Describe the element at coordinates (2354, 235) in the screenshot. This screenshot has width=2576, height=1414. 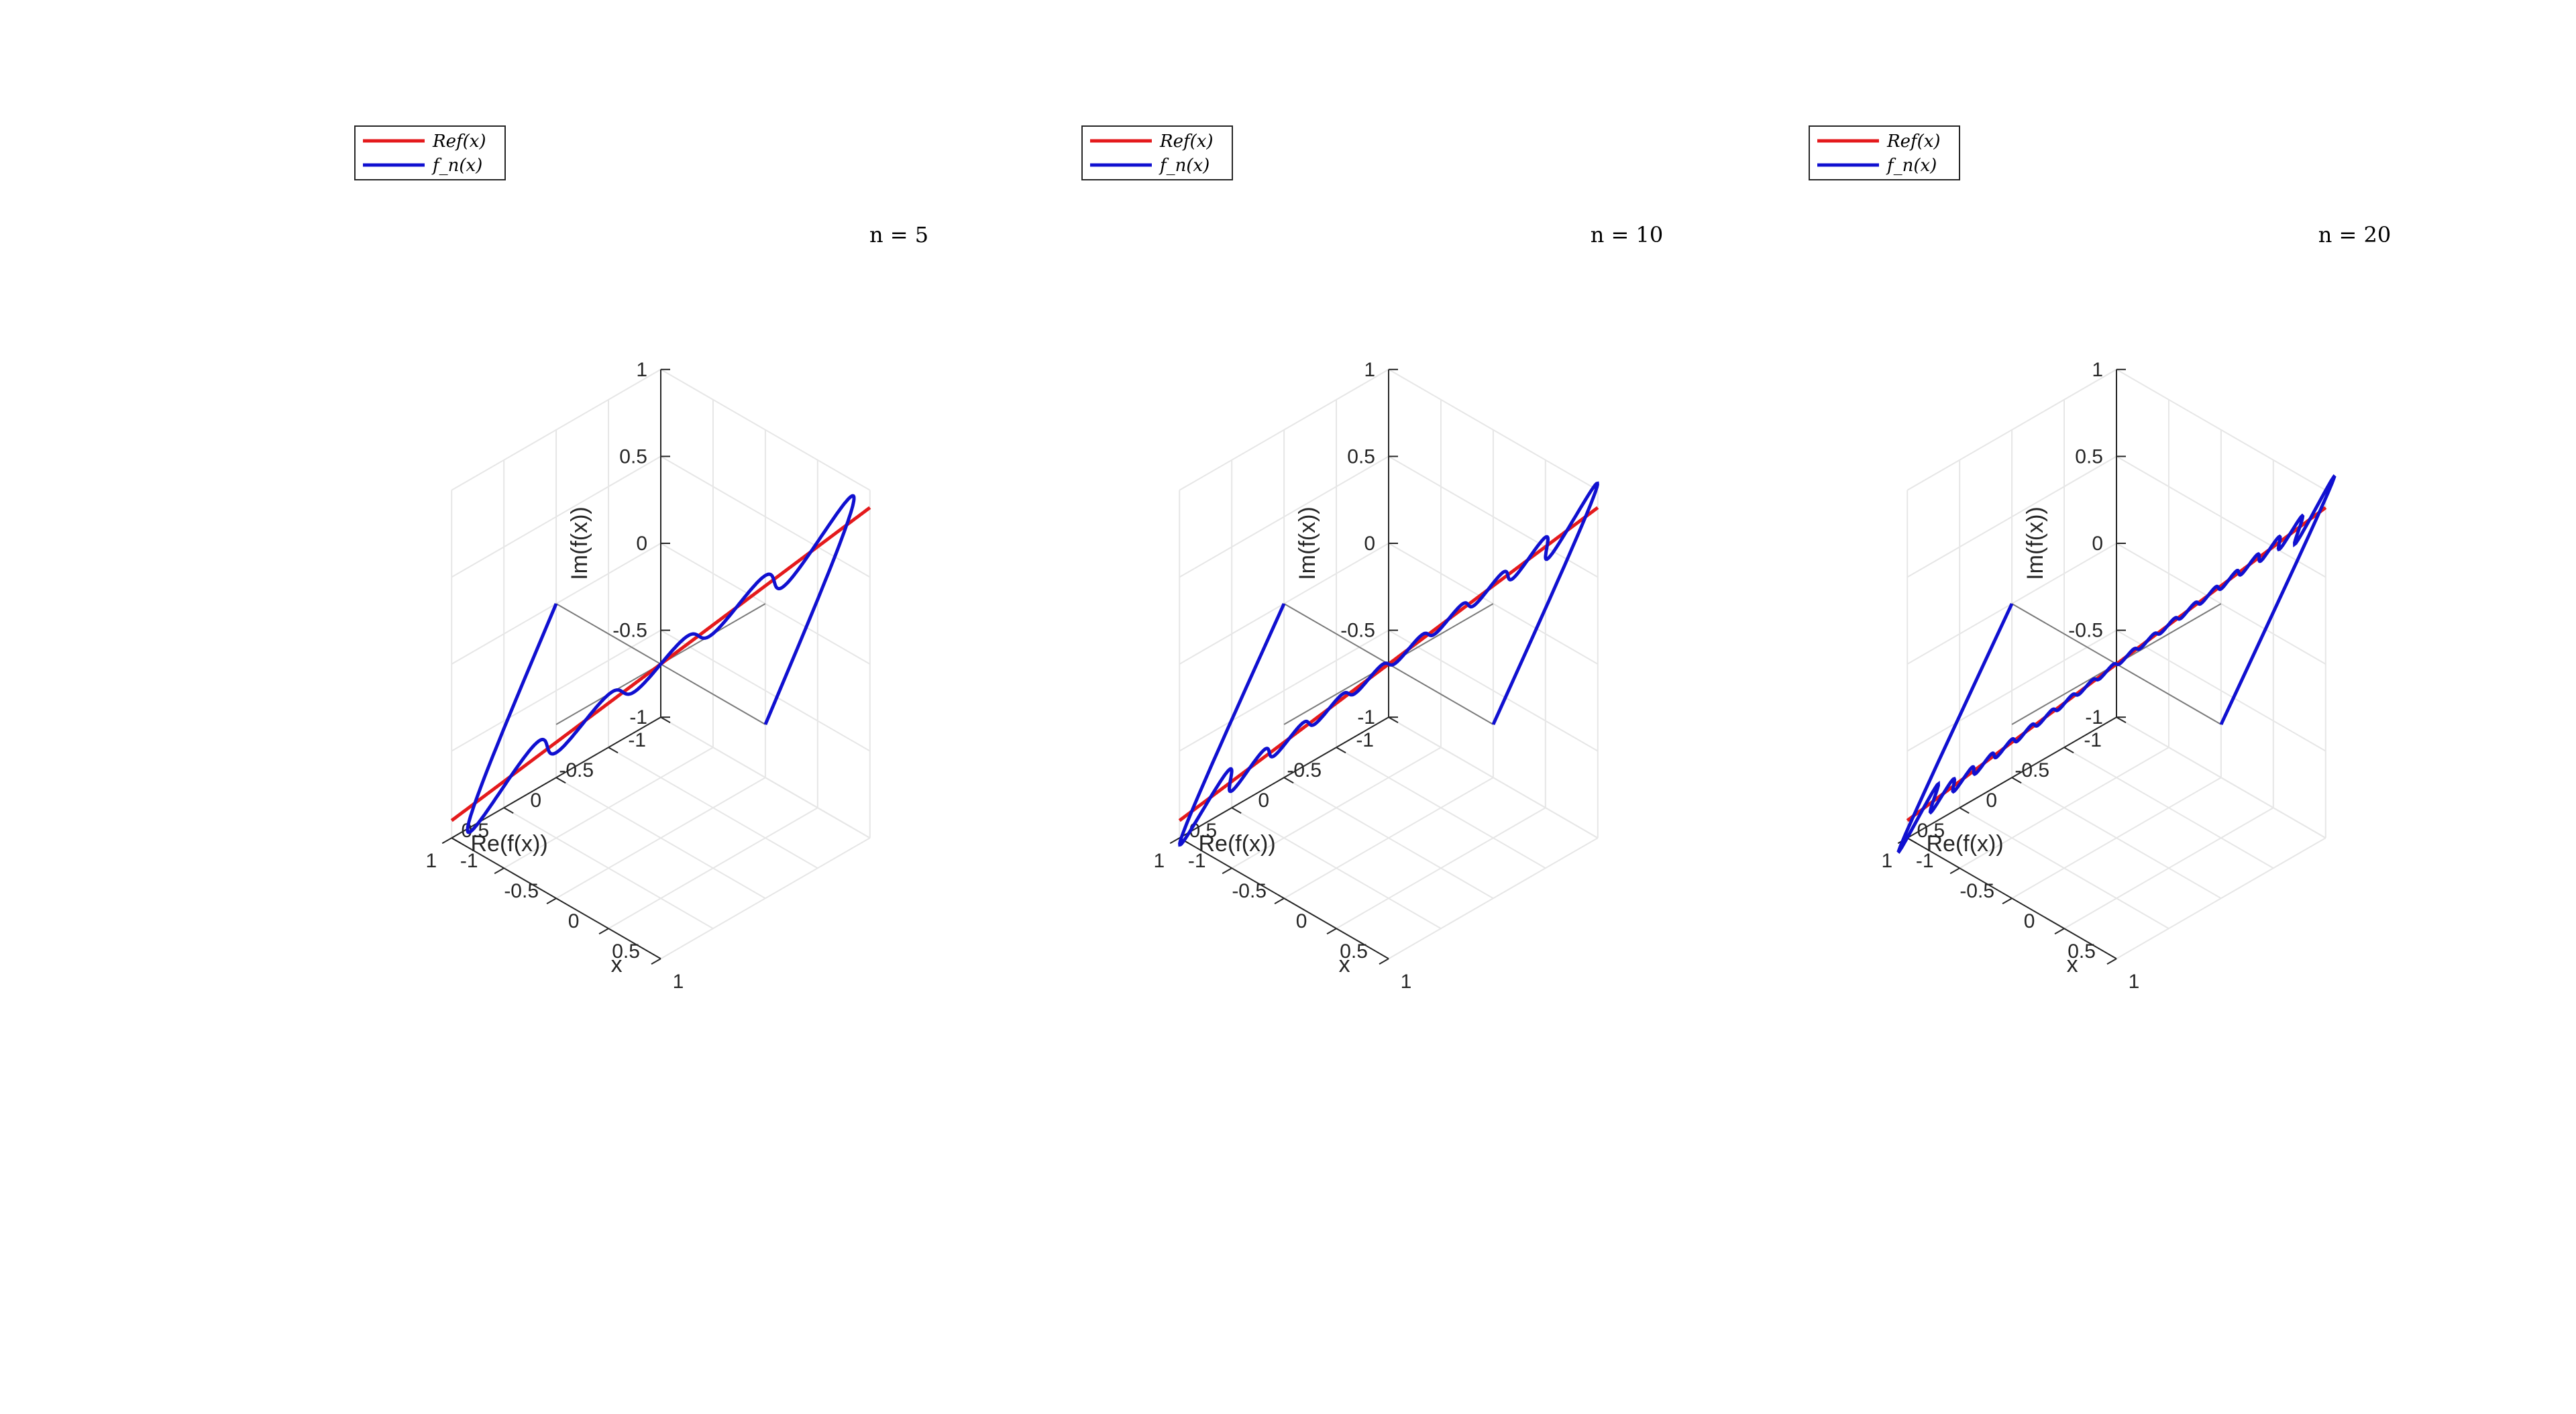
I see `chart-title: n = 20` at that location.